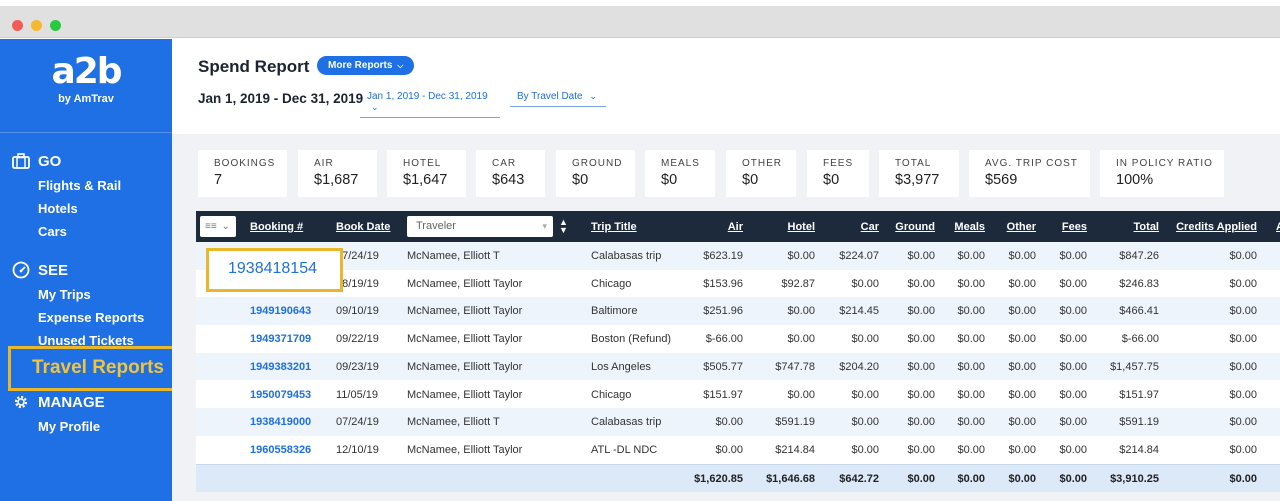  What do you see at coordinates (624, 449) in the screenshot?
I see `cell-trip-title: ATL -DL NDC` at bounding box center [624, 449].